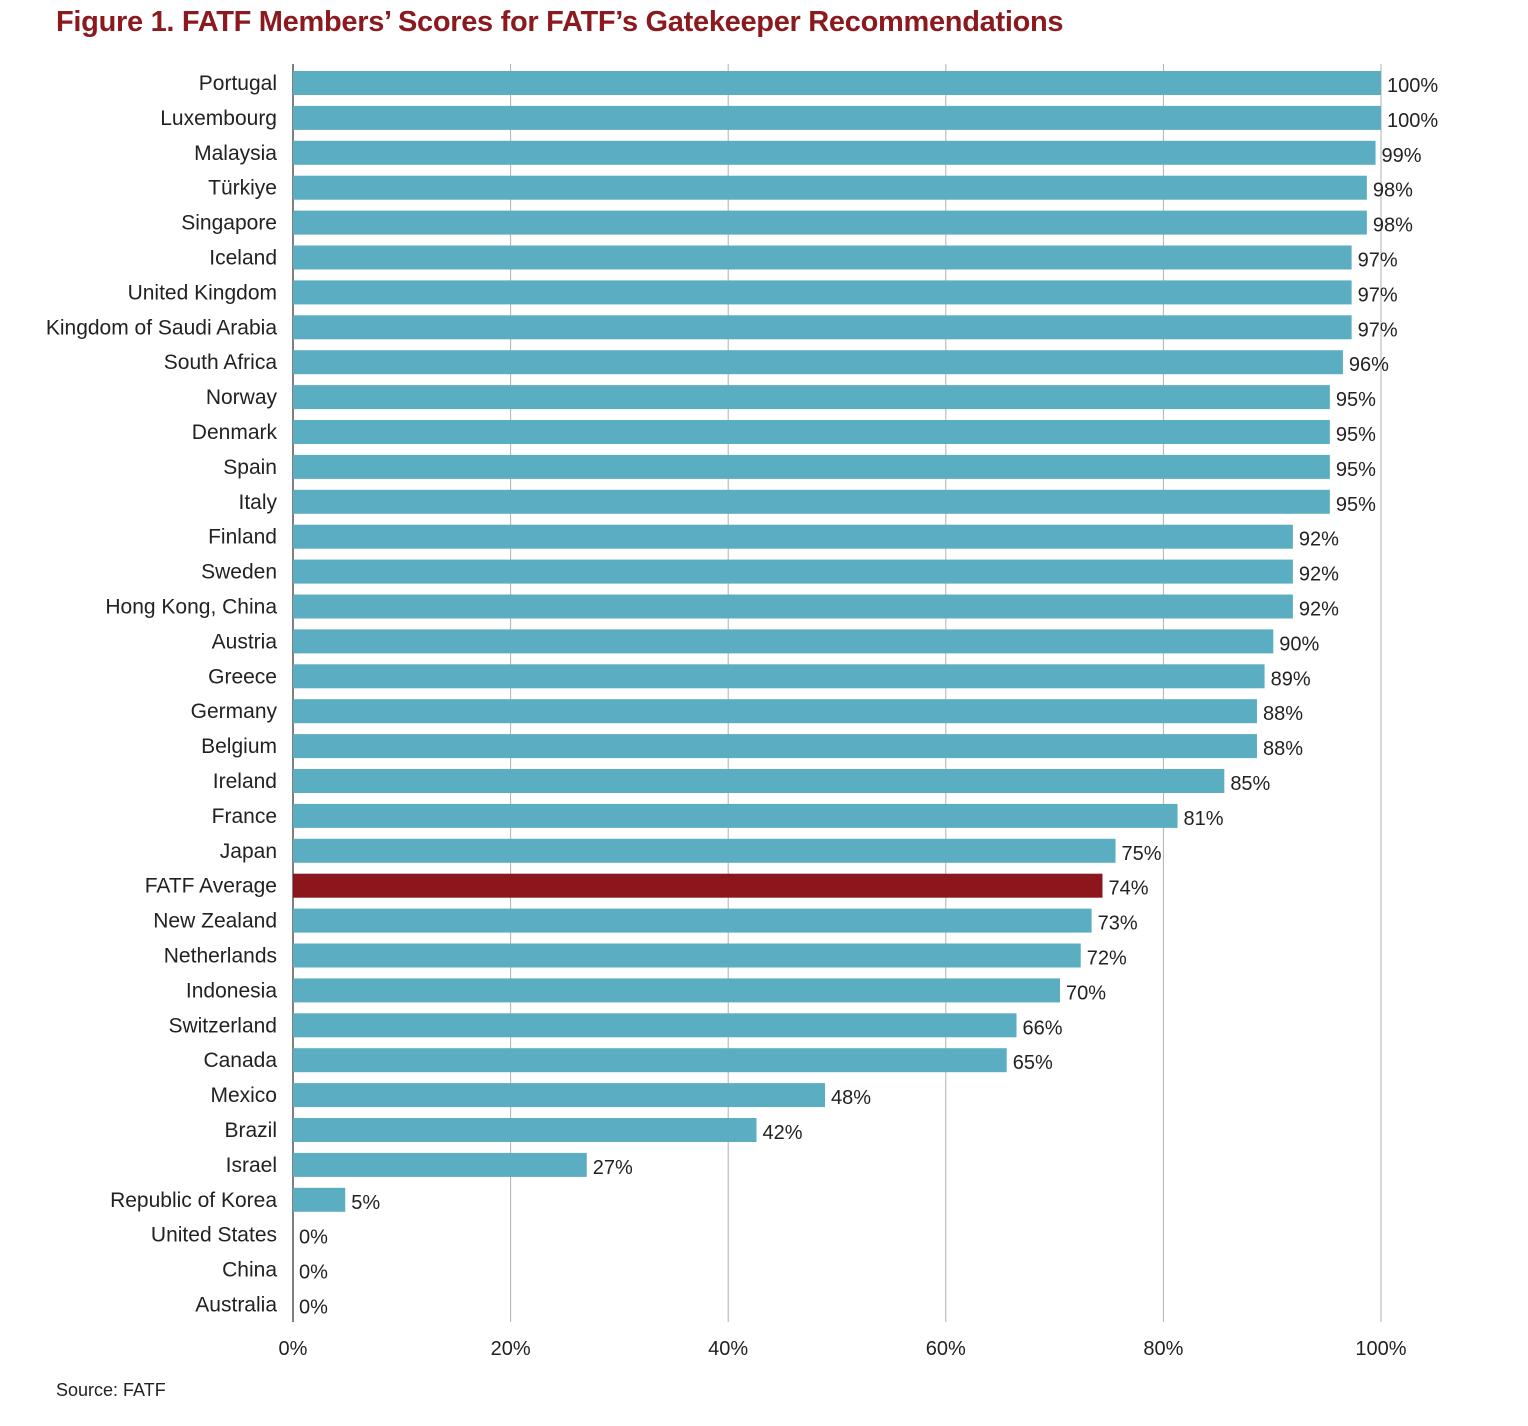  I want to click on category-label: Australia, so click(236, 1305).